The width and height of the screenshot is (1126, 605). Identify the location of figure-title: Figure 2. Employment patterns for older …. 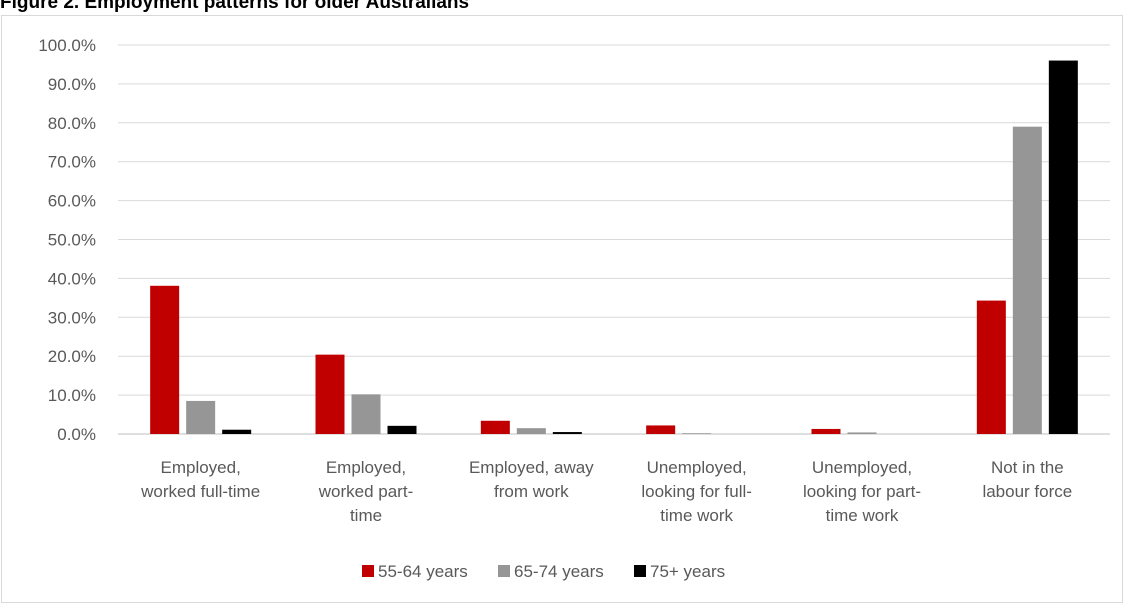
(235, 6).